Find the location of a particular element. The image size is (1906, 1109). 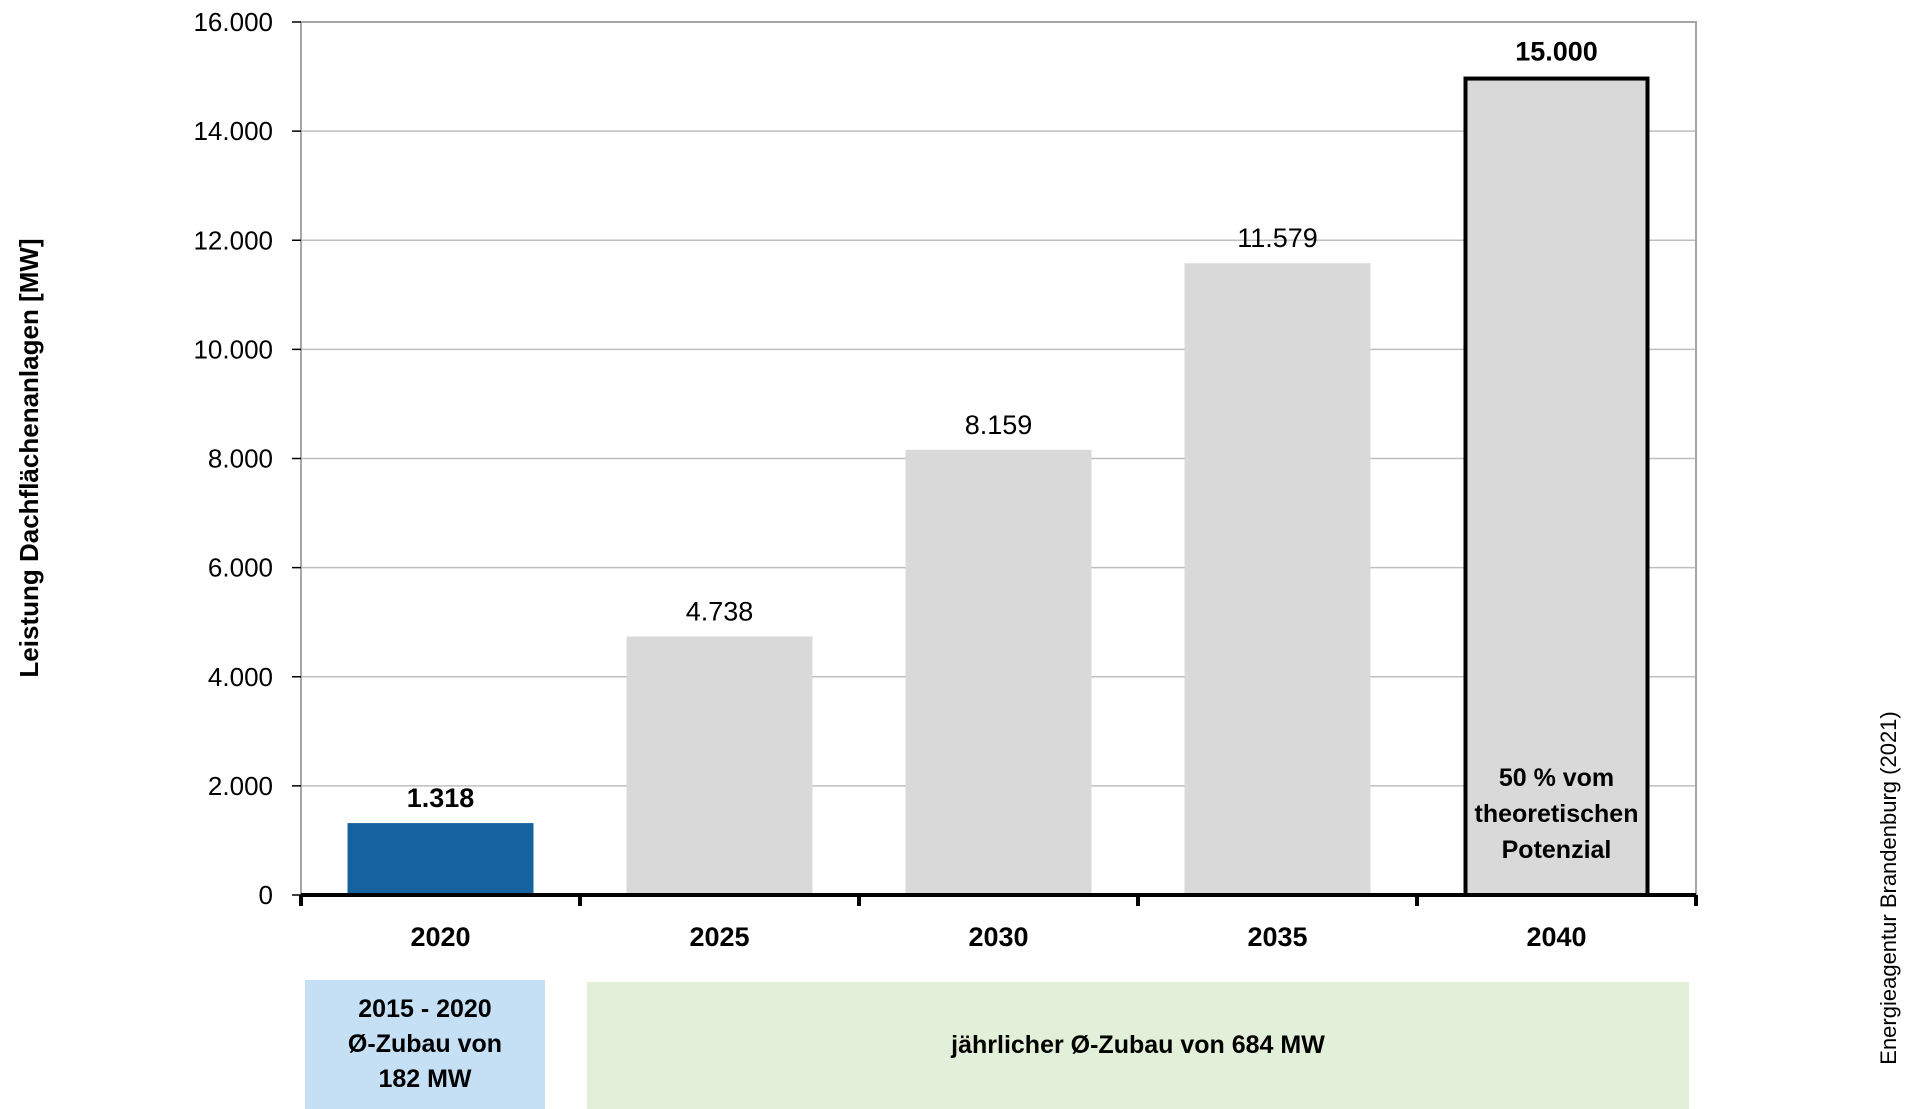

annotation-line: theoretischen is located at coordinates (1557, 814).